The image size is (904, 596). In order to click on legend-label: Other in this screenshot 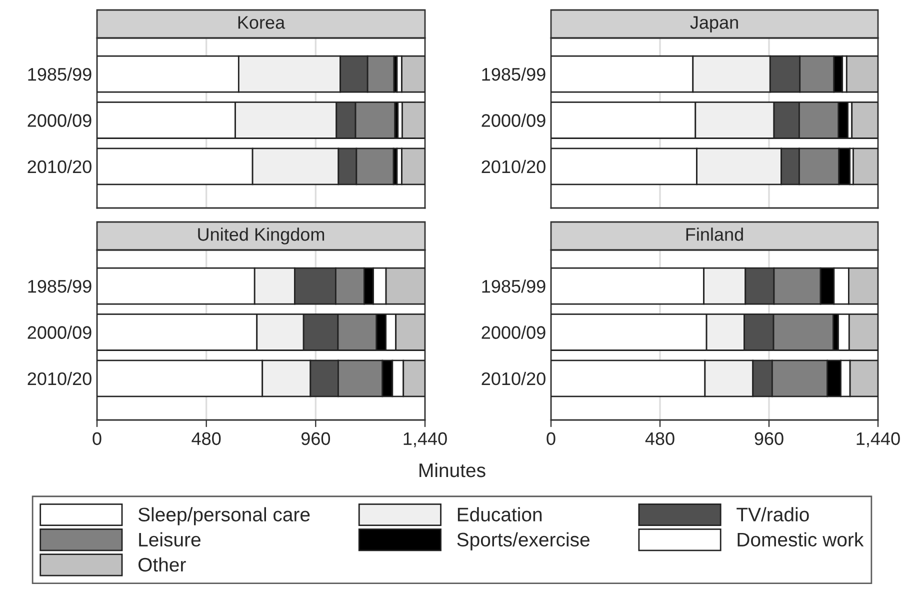, I will do `click(162, 564)`.